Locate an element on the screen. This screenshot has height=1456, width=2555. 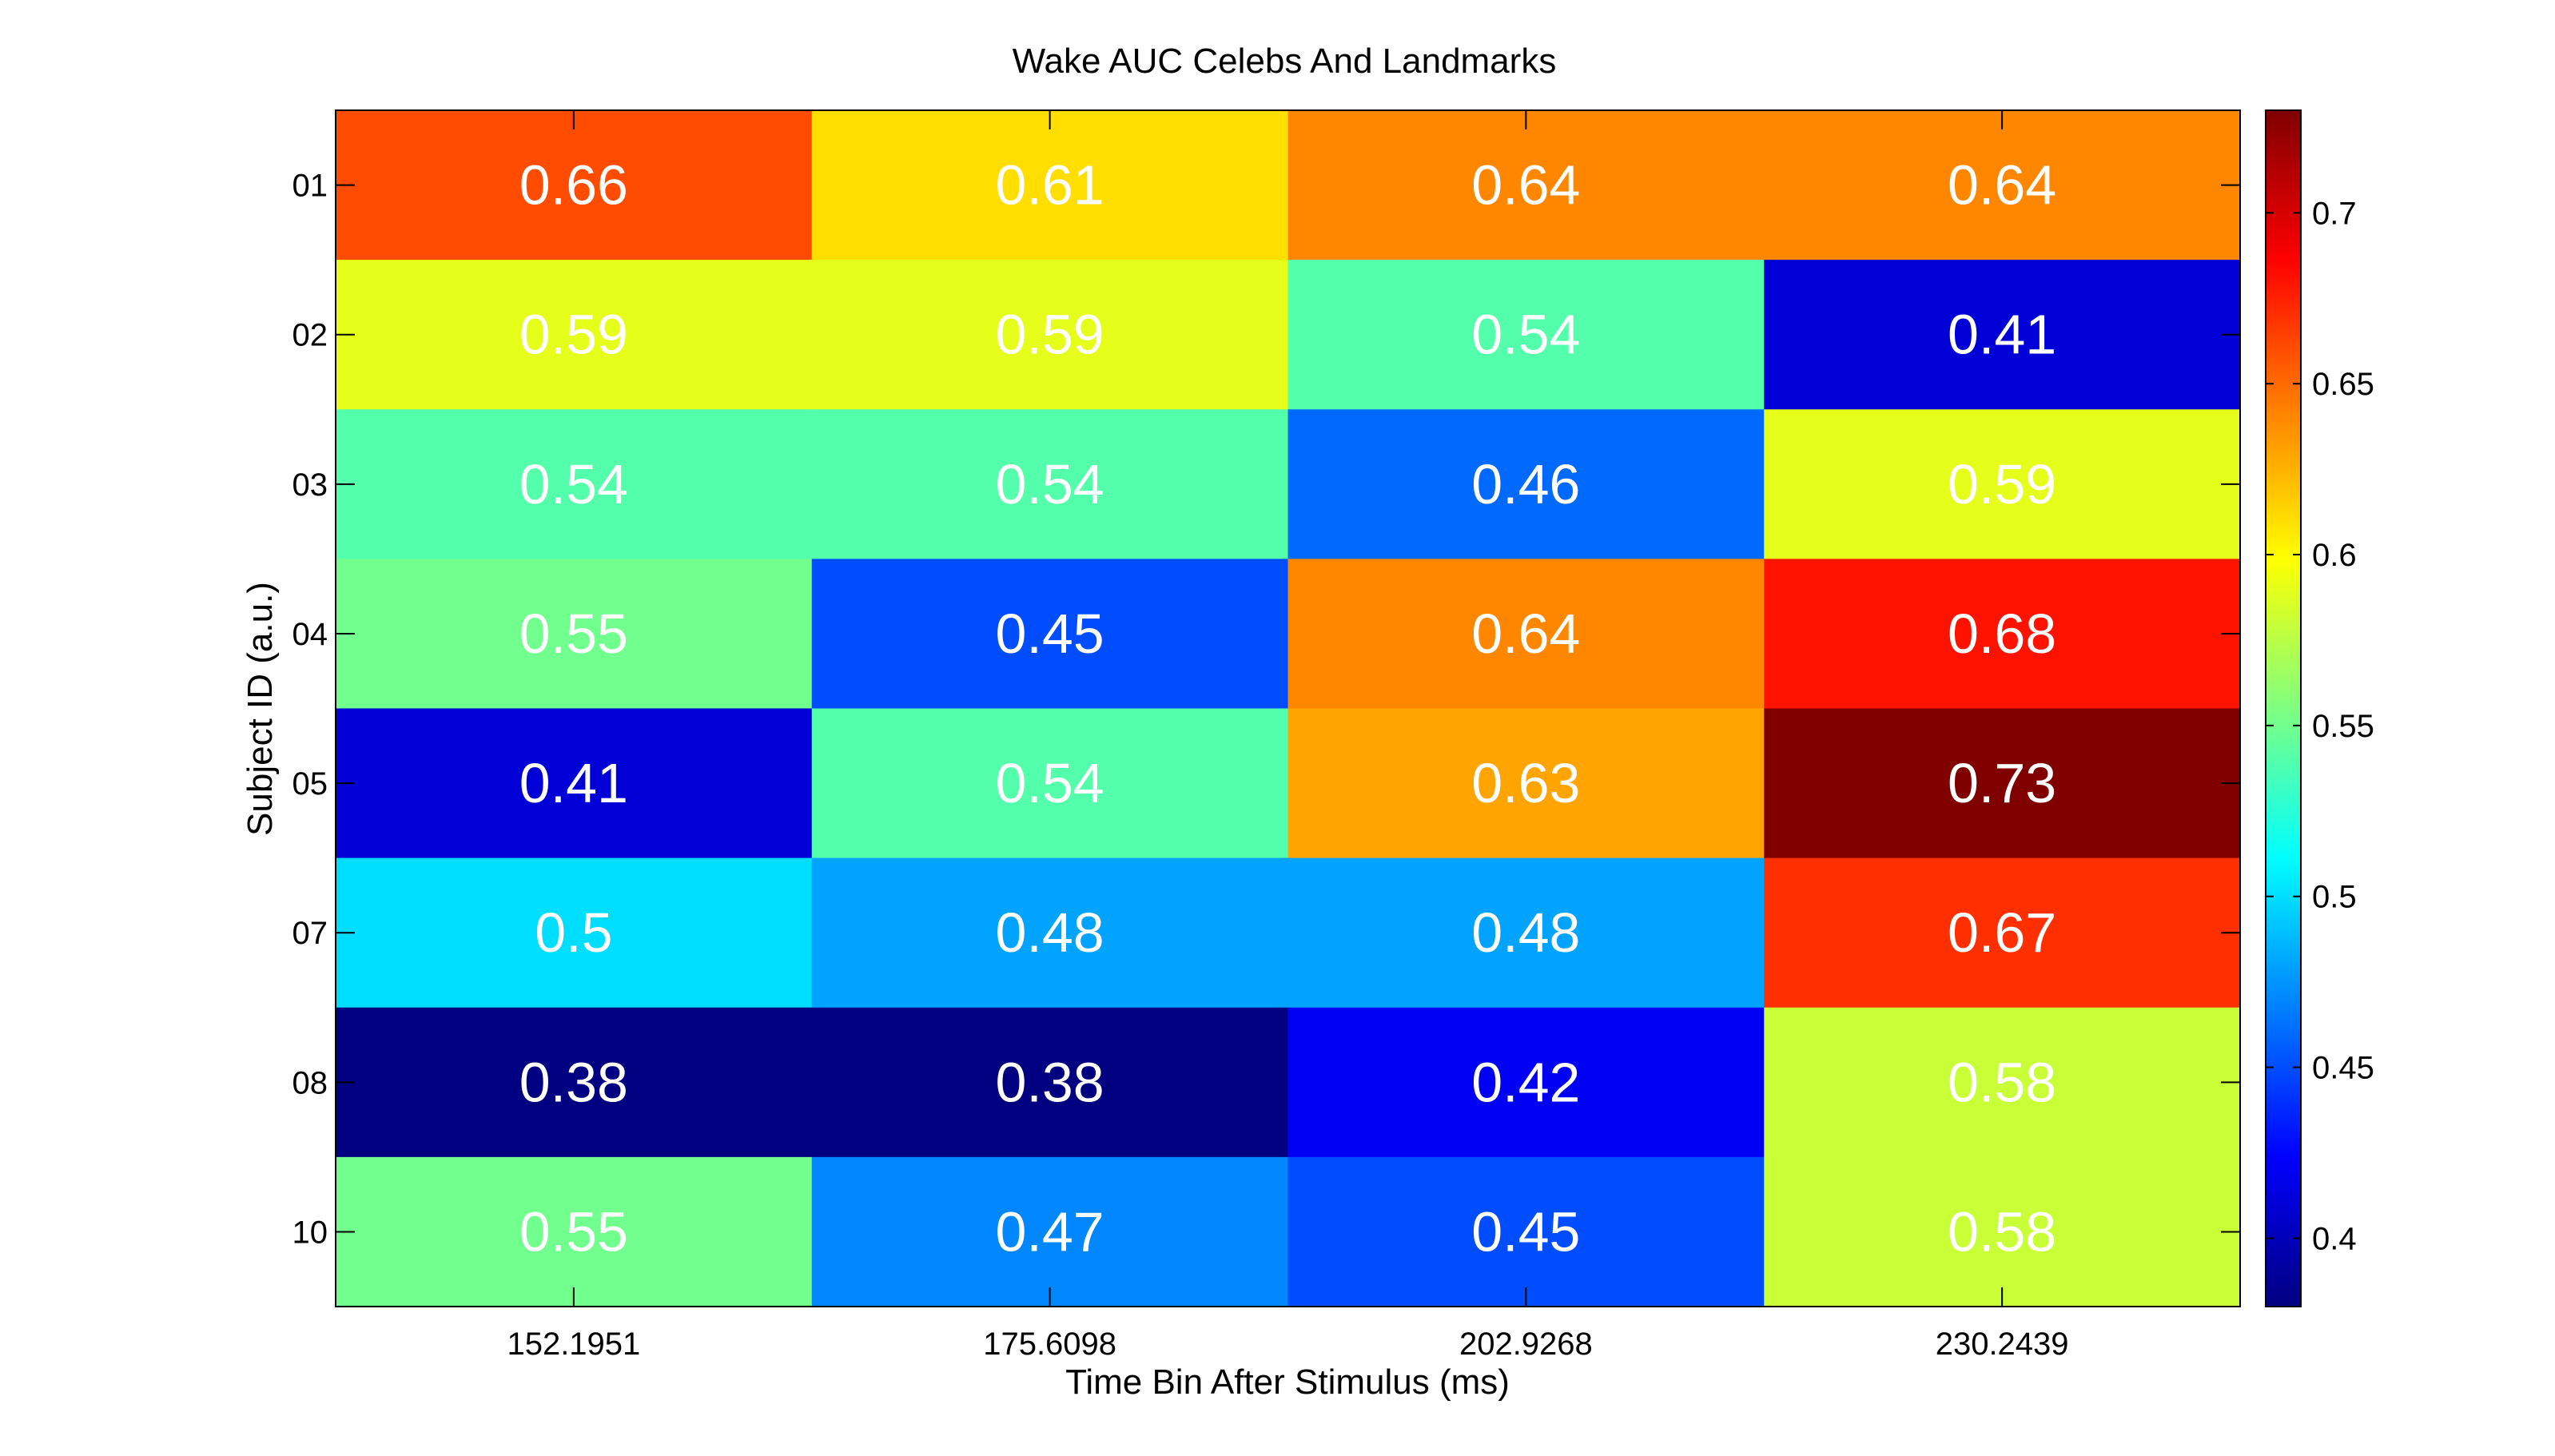
cell-value-label: 0.42 is located at coordinates (1525, 1082).